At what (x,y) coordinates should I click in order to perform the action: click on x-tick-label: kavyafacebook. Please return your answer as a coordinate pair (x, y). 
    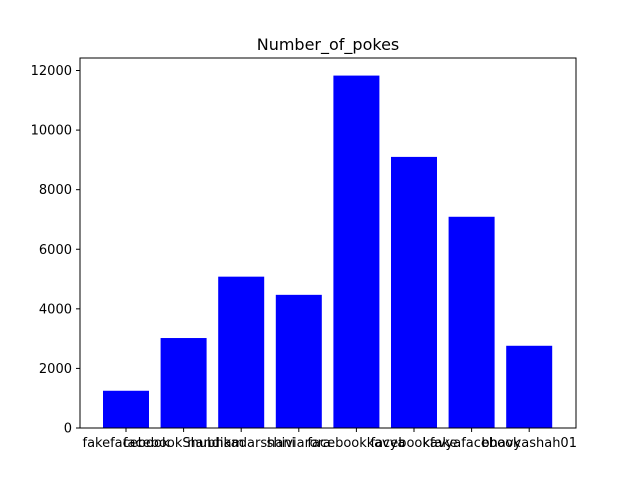
    Looking at the image, I should click on (472, 443).